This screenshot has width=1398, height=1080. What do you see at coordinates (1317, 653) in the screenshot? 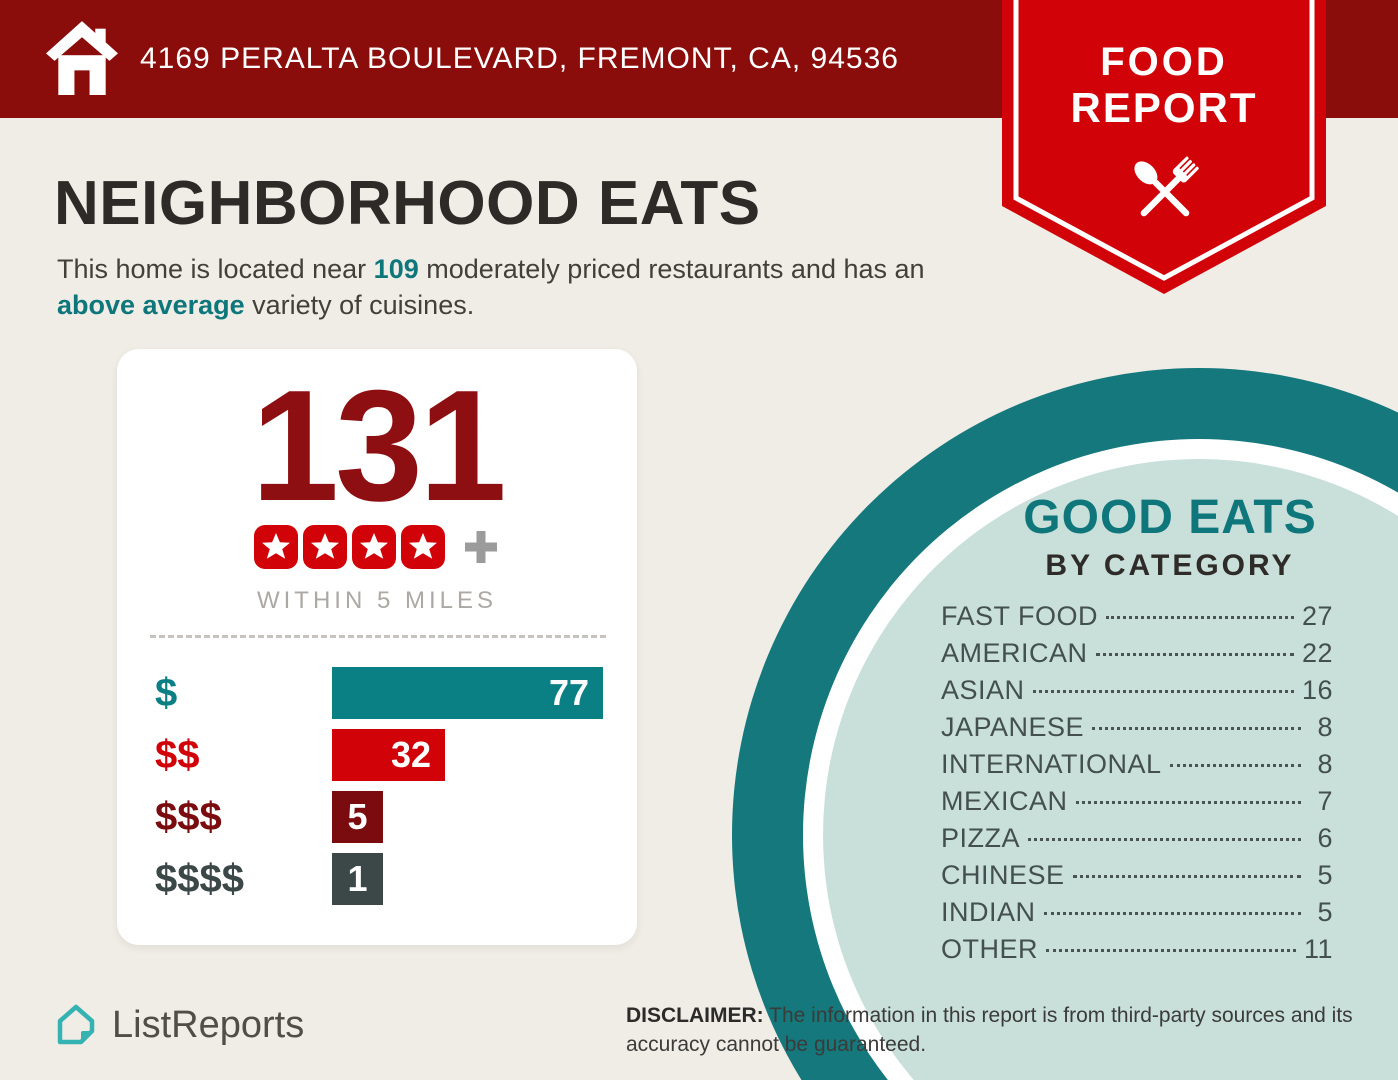
I see `category-value: 22` at bounding box center [1317, 653].